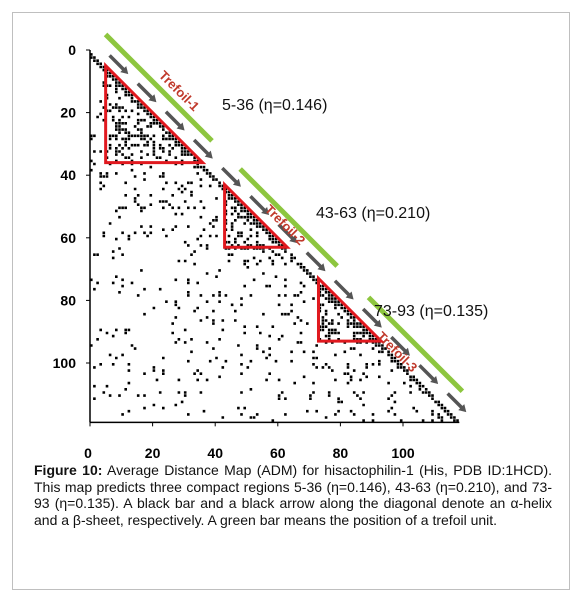 The height and width of the screenshot is (602, 584). What do you see at coordinates (68, 300) in the screenshot?
I see `y-tick-label: 80` at bounding box center [68, 300].